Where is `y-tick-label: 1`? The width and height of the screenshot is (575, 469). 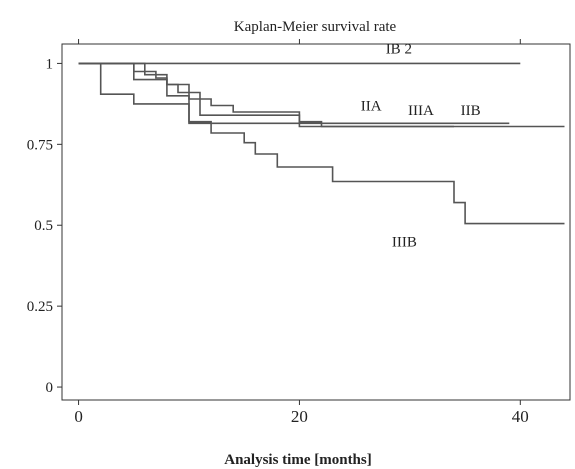 y-tick-label: 1 is located at coordinates (50, 64).